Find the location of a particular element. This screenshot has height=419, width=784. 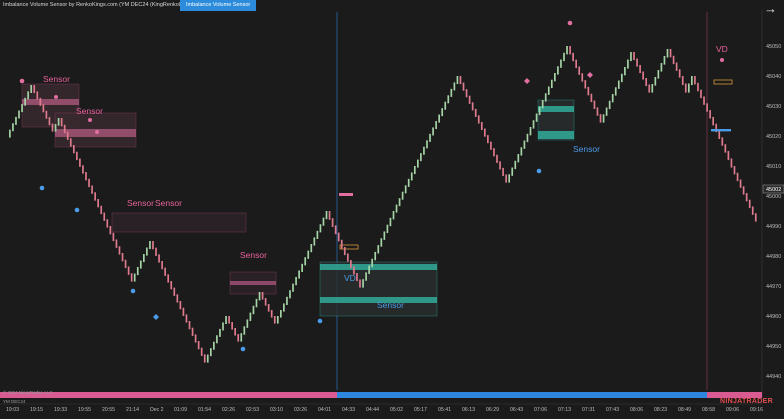

arrow-right-icon: → is located at coordinates (770, 8).